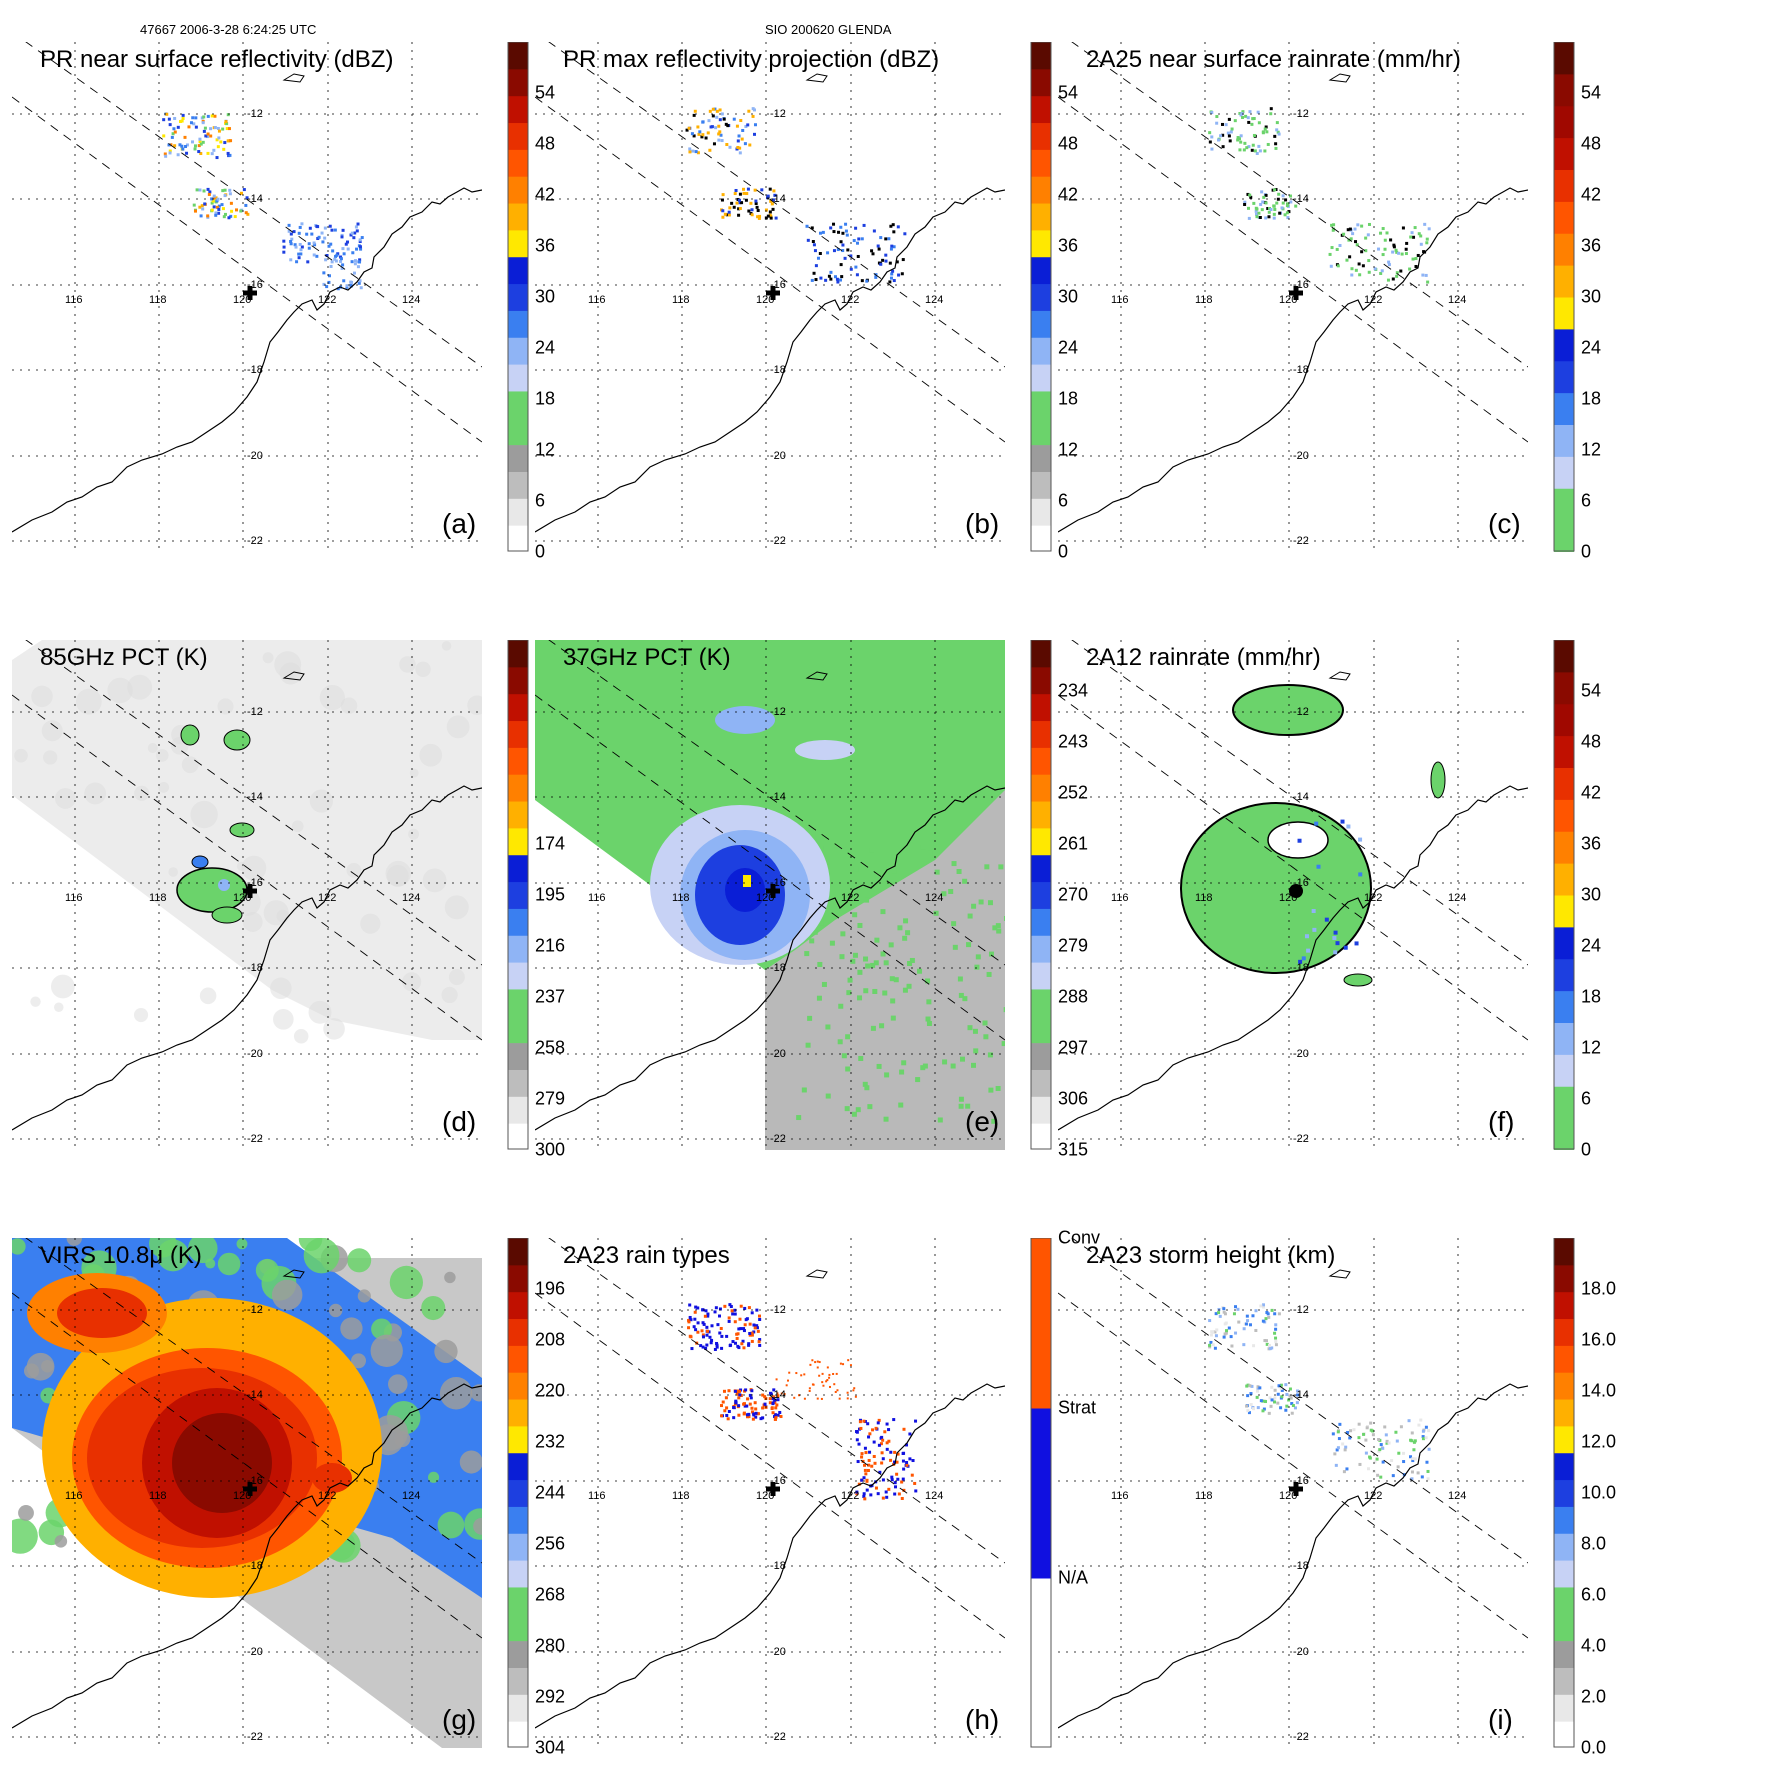 This screenshot has height=1771, width=1771. I want to click on map-f: 116118120122124126-12-14-16-18-20-22, so click(1293, 895).